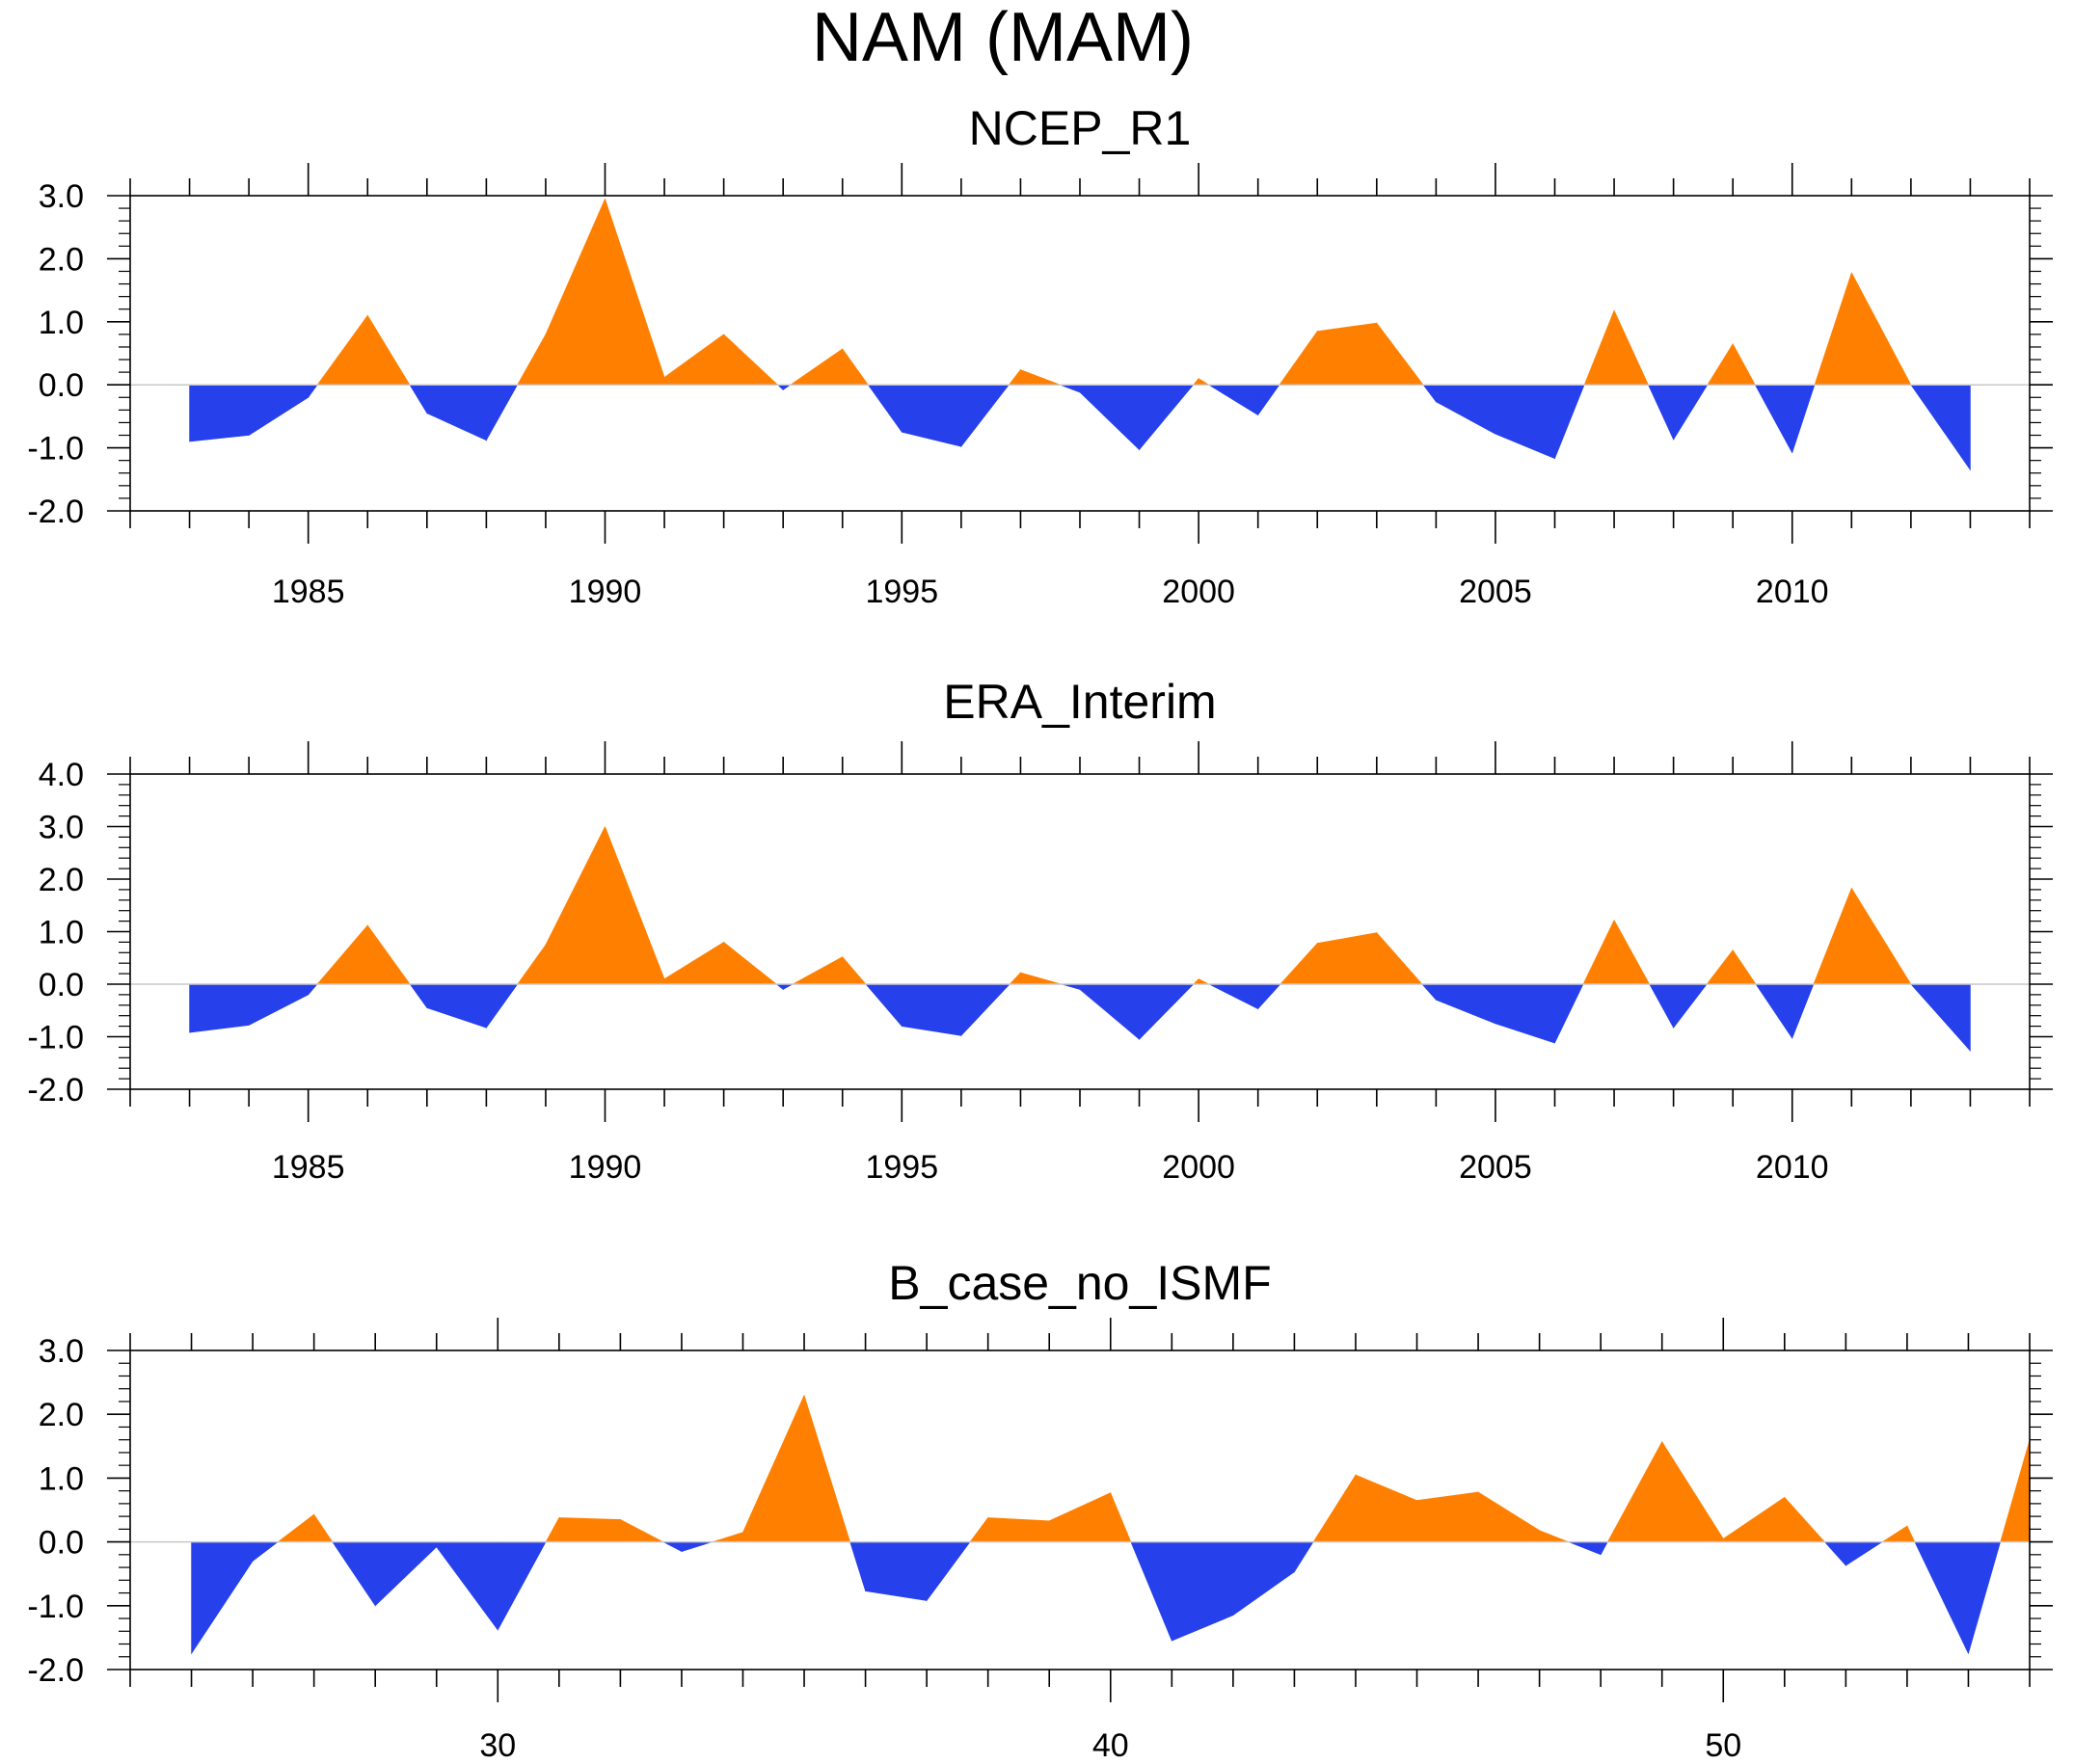 This screenshot has width=2074, height=1764. What do you see at coordinates (1079, 1283) in the screenshot?
I see `panel-title: B_case_no_ISMF` at bounding box center [1079, 1283].